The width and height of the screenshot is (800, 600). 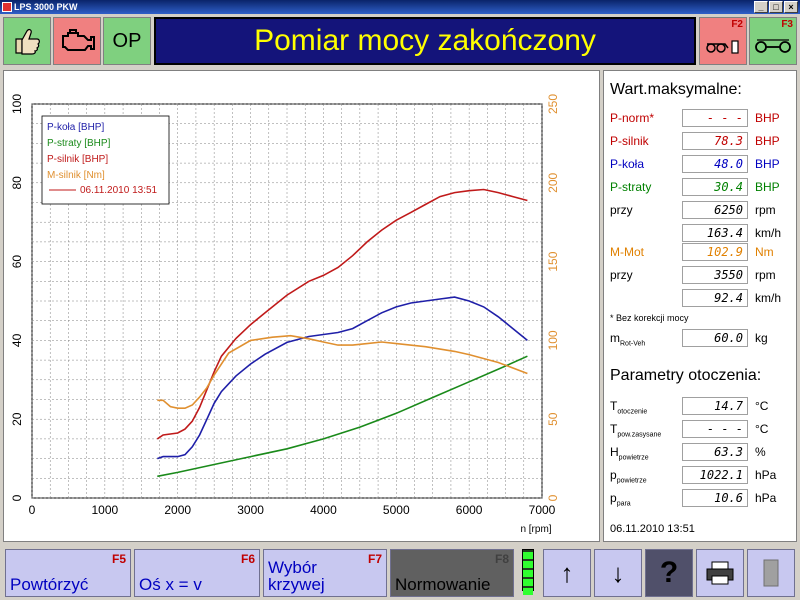 What do you see at coordinates (443, 584) in the screenshot?
I see `normalize-label: Normowanie` at bounding box center [443, 584].